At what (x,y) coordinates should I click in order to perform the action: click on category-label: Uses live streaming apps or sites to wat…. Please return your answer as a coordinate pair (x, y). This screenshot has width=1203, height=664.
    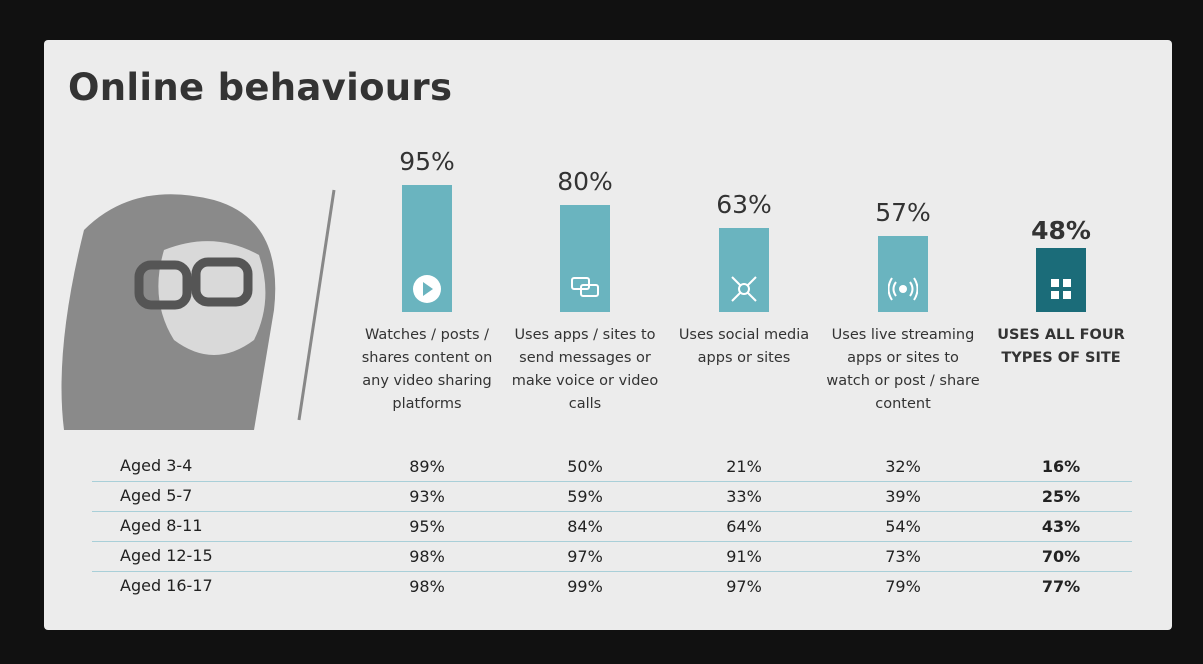
    Looking at the image, I should click on (903, 369).